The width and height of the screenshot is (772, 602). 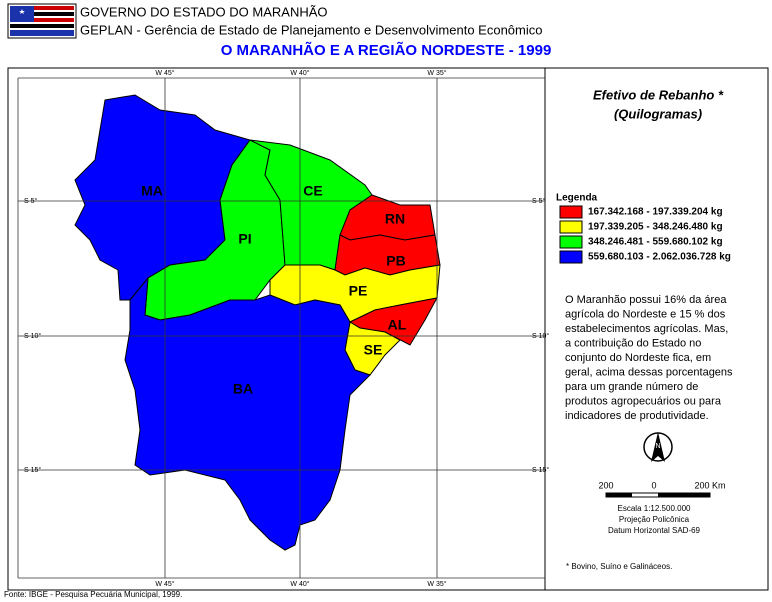 I want to click on panel-title: Efetivo de Rebanho *, so click(x=658, y=94).